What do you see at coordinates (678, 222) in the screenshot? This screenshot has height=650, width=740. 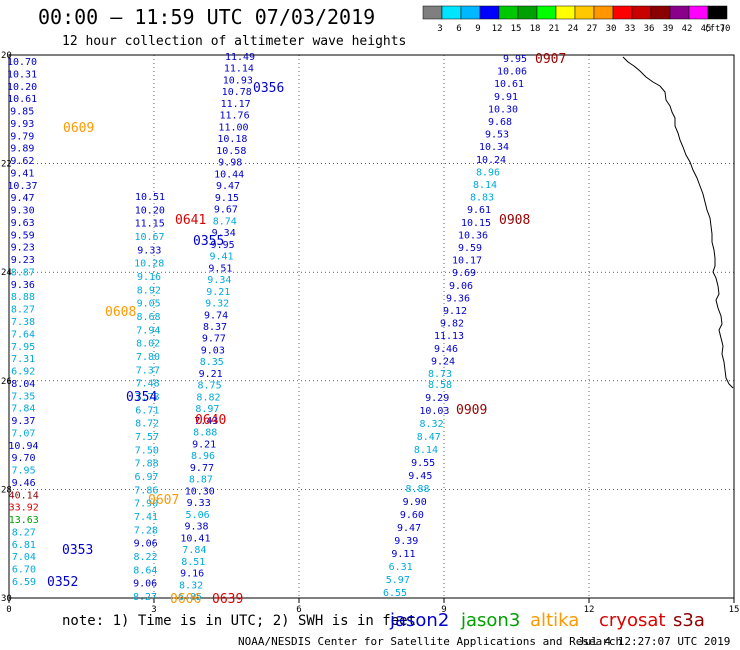 I see `coastline` at bounding box center [678, 222].